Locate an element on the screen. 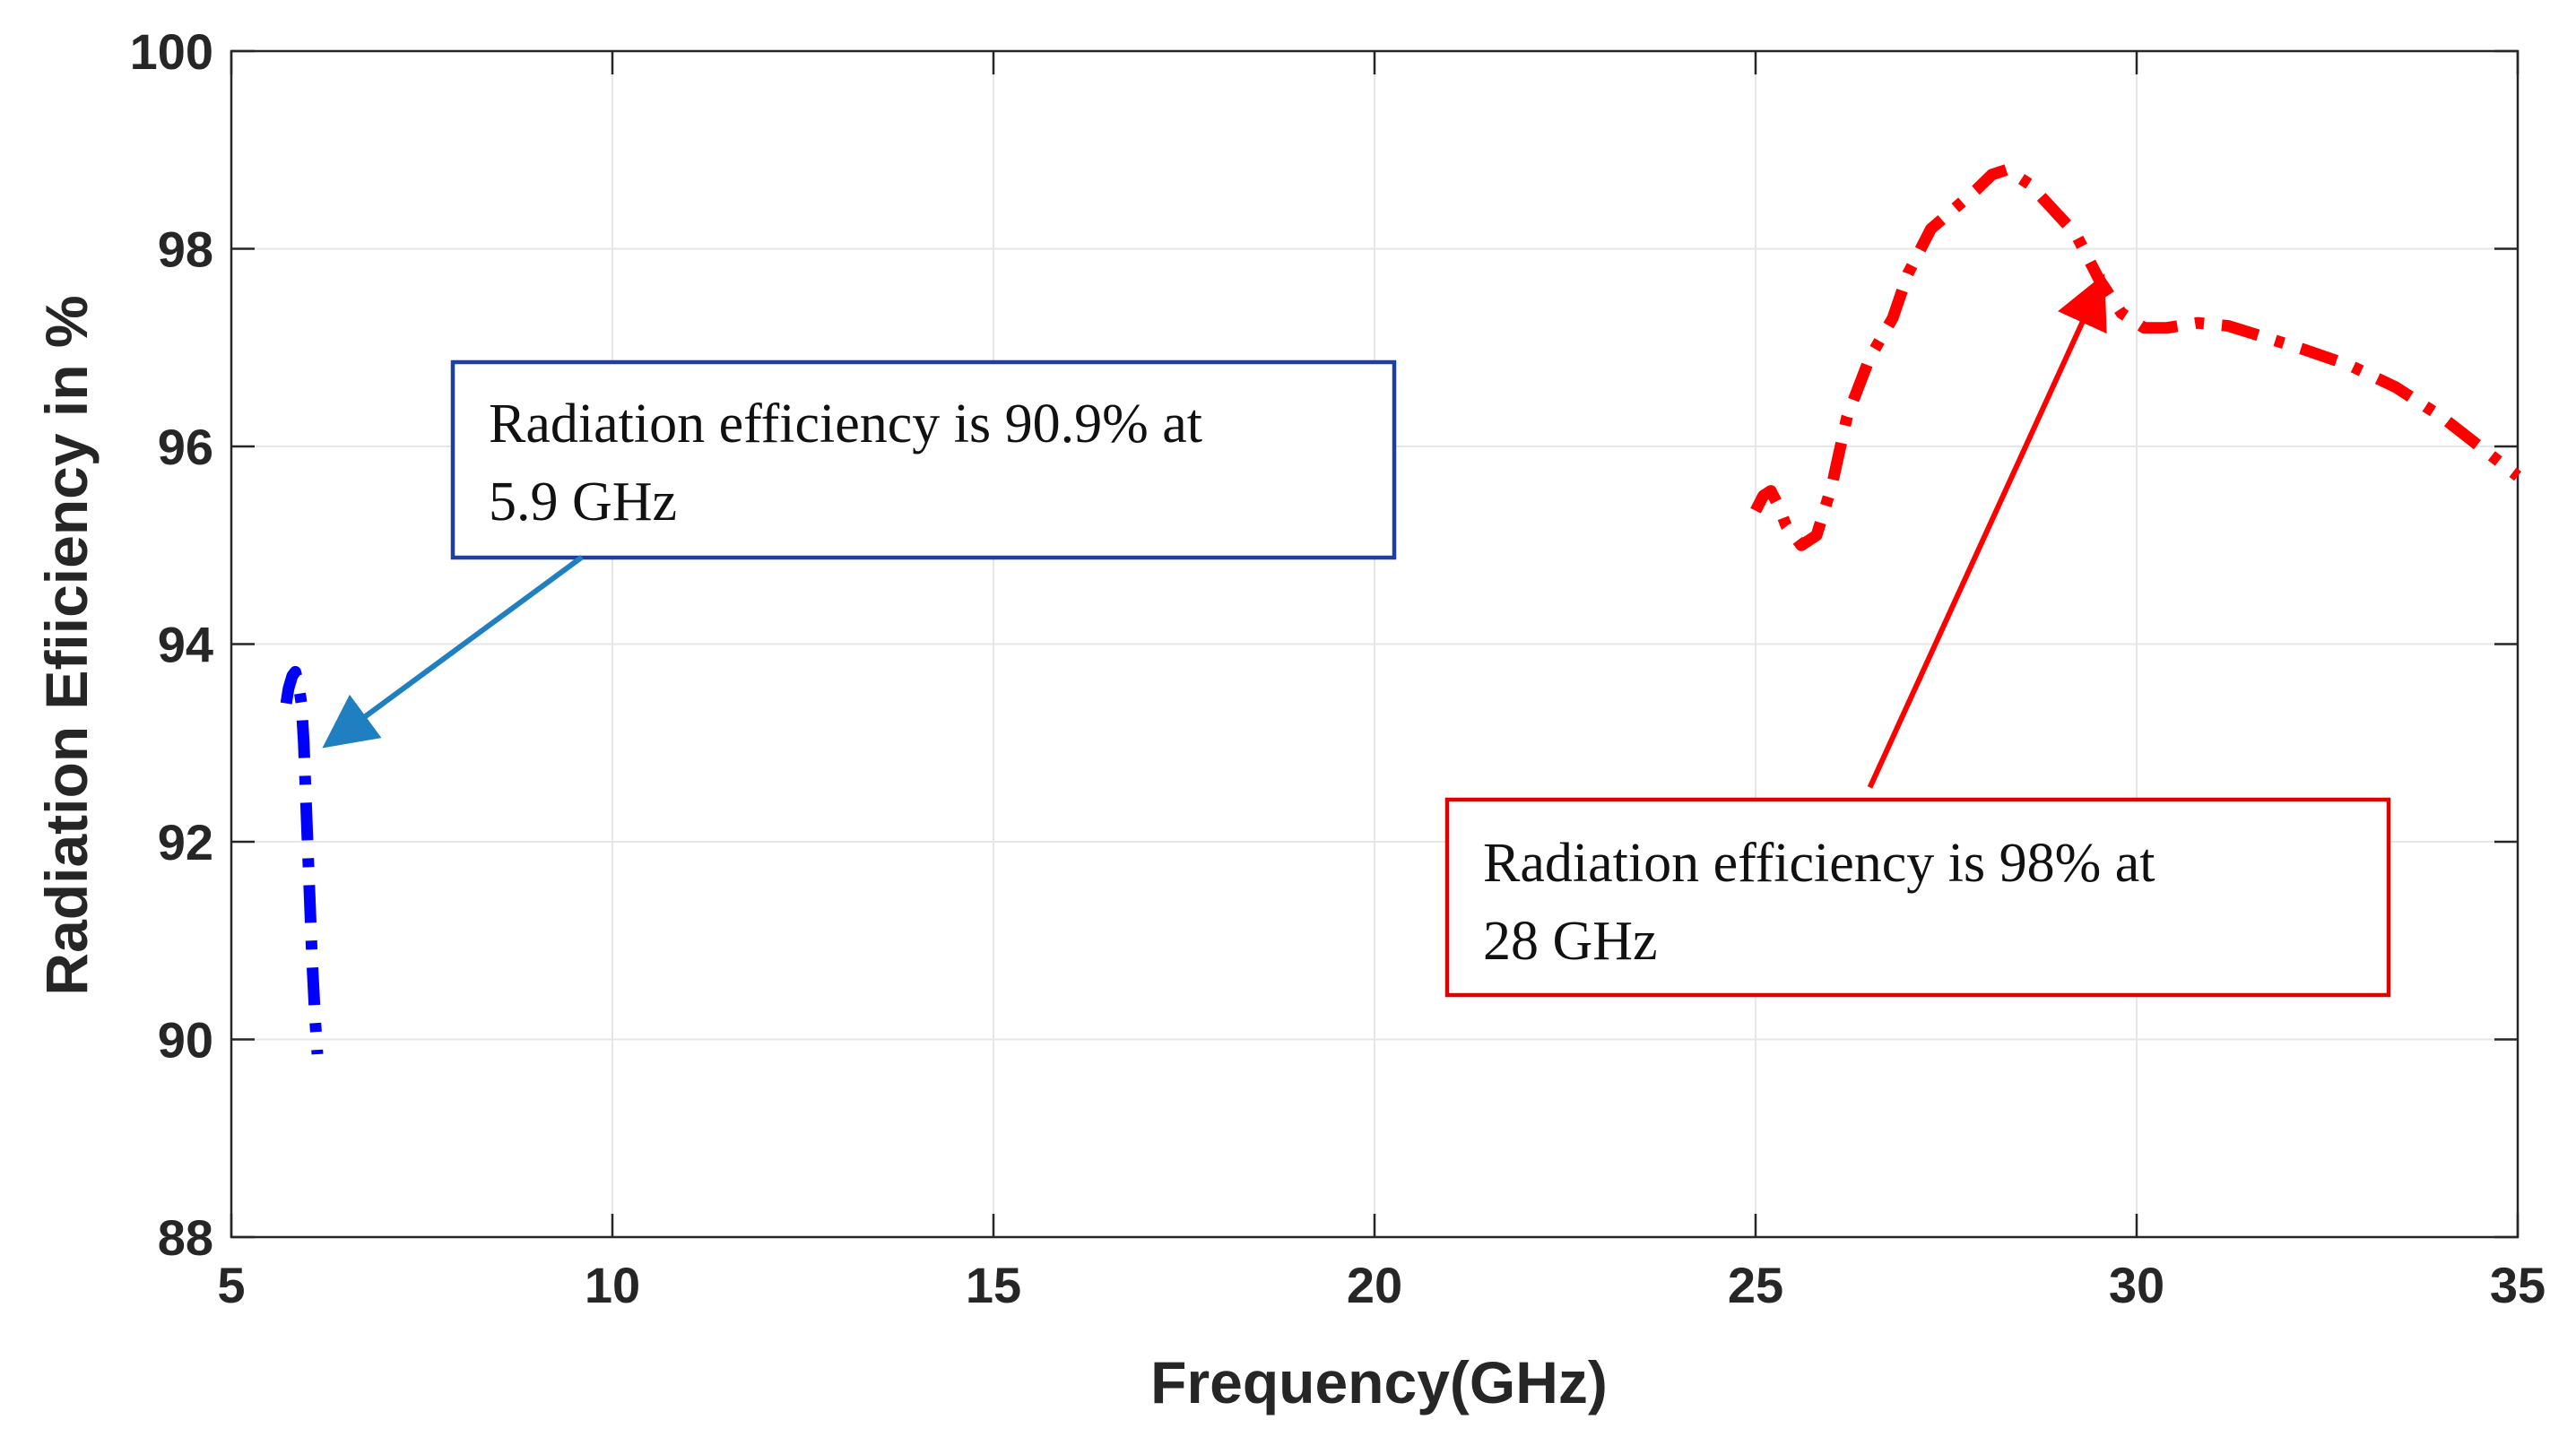 This screenshot has width=2576, height=1437. y-tick-label: 98 is located at coordinates (185, 249).